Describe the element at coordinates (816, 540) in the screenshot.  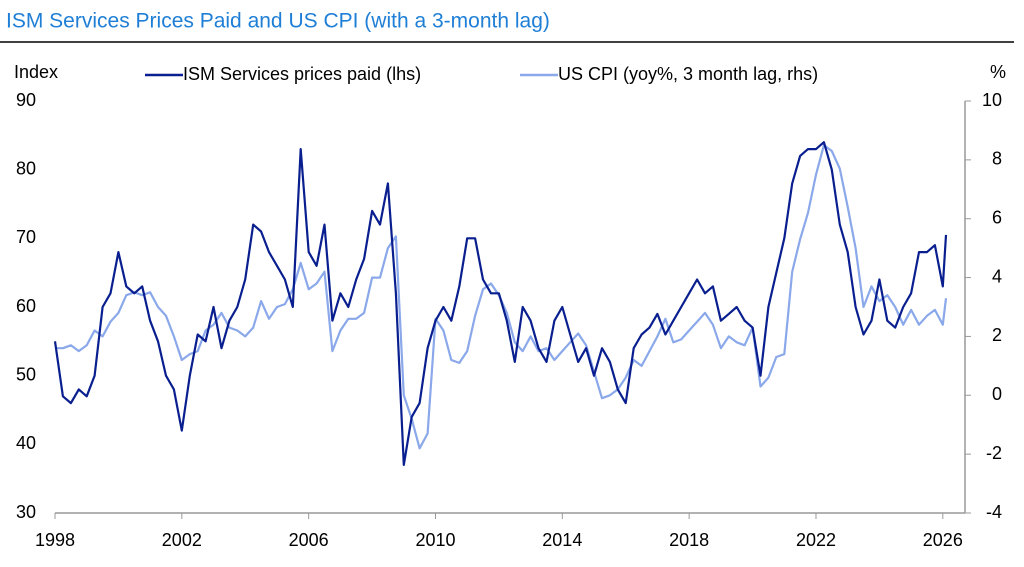
I see `x-tick-label: 2022` at that location.